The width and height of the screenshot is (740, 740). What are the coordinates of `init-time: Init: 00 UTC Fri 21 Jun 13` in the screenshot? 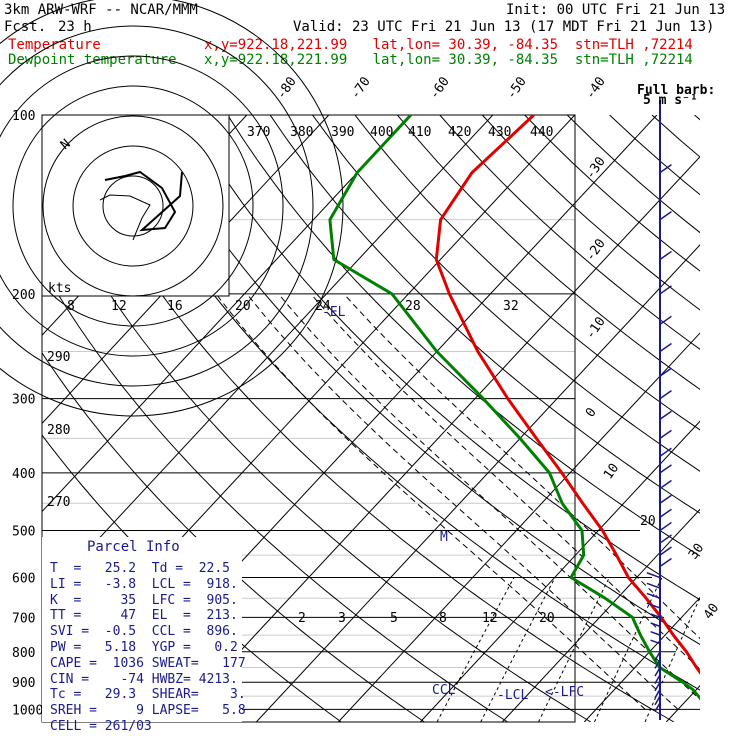 It's located at (616, 10).